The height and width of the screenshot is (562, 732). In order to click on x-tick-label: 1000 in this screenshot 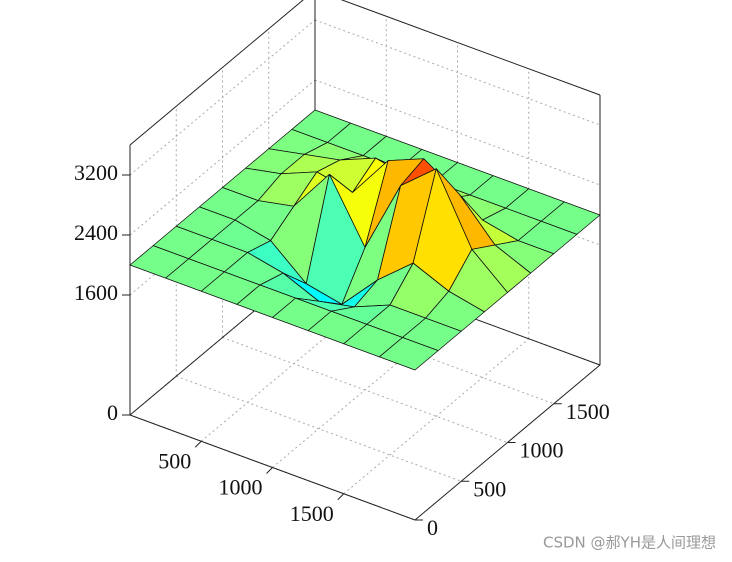, I will do `click(241, 487)`.